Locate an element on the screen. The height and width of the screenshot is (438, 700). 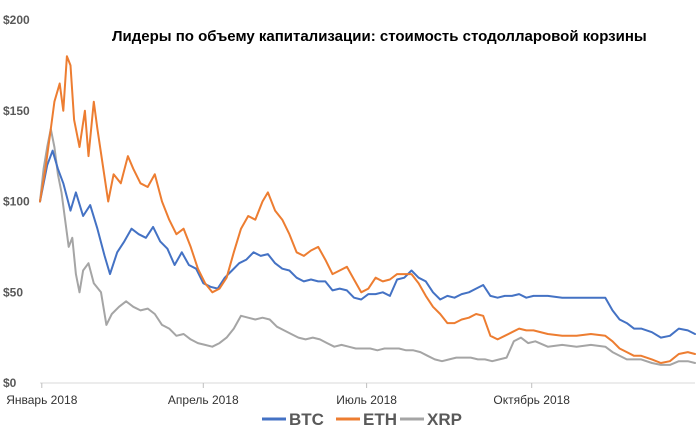
legend-label-xrp: XRP is located at coordinates (444, 419).